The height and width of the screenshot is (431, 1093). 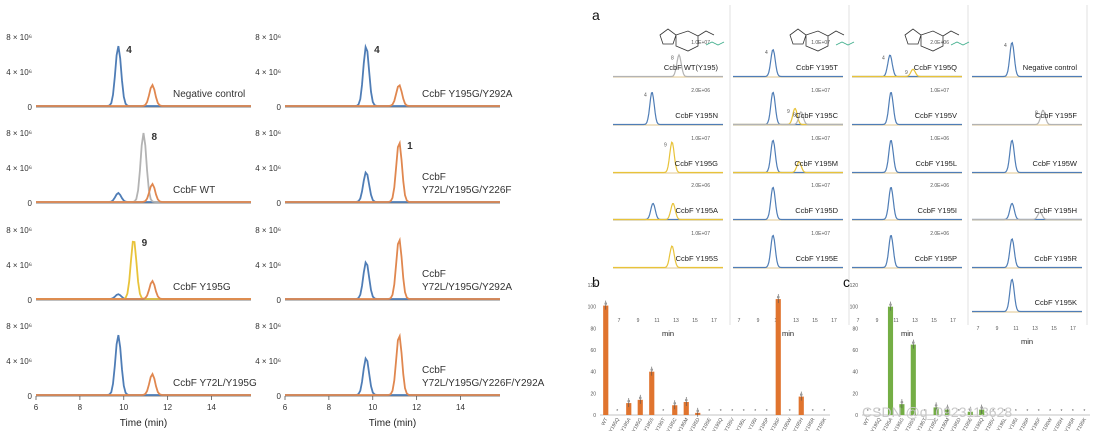 I want to click on trace-label: CcbF Y195H, so click(x=1055, y=210).